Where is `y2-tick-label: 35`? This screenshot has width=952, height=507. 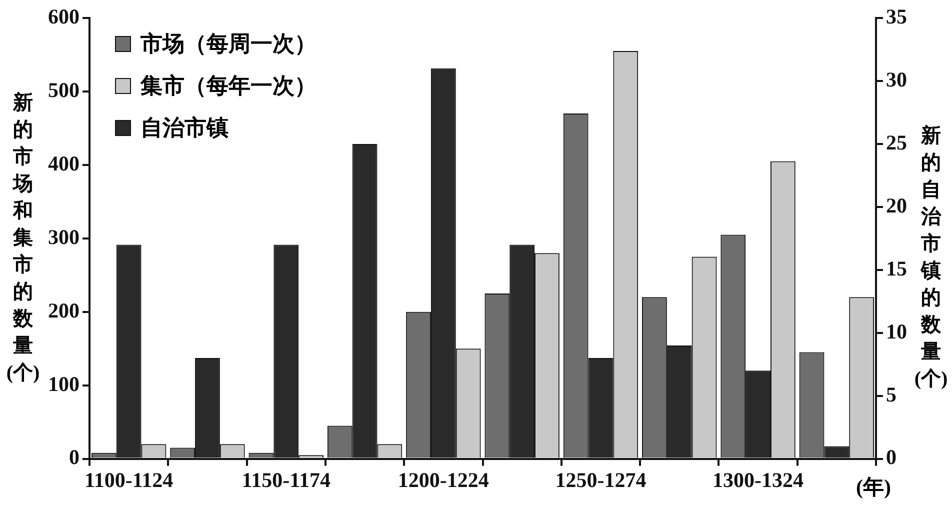
y2-tick-label: 35 is located at coordinates (896, 16).